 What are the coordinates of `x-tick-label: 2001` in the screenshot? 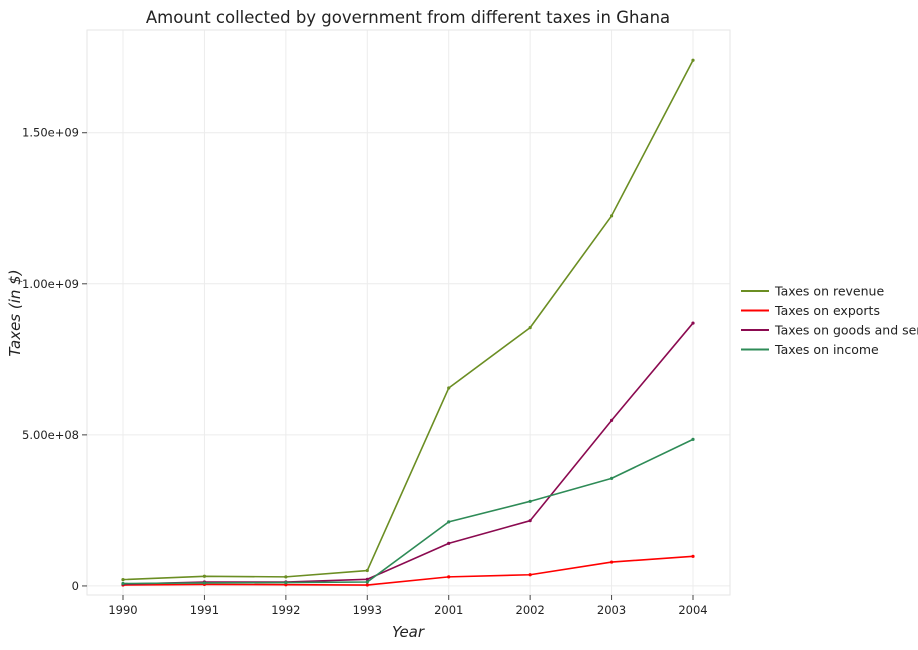 It's located at (448, 610).